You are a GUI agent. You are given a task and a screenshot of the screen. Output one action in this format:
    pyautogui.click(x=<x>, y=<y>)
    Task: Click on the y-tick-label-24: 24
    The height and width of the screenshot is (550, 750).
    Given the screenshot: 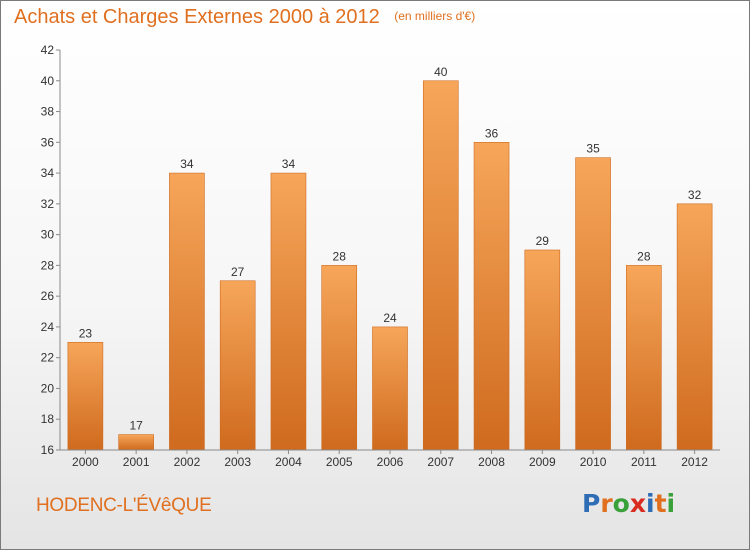 What is the action you would take?
    pyautogui.click(x=48, y=327)
    